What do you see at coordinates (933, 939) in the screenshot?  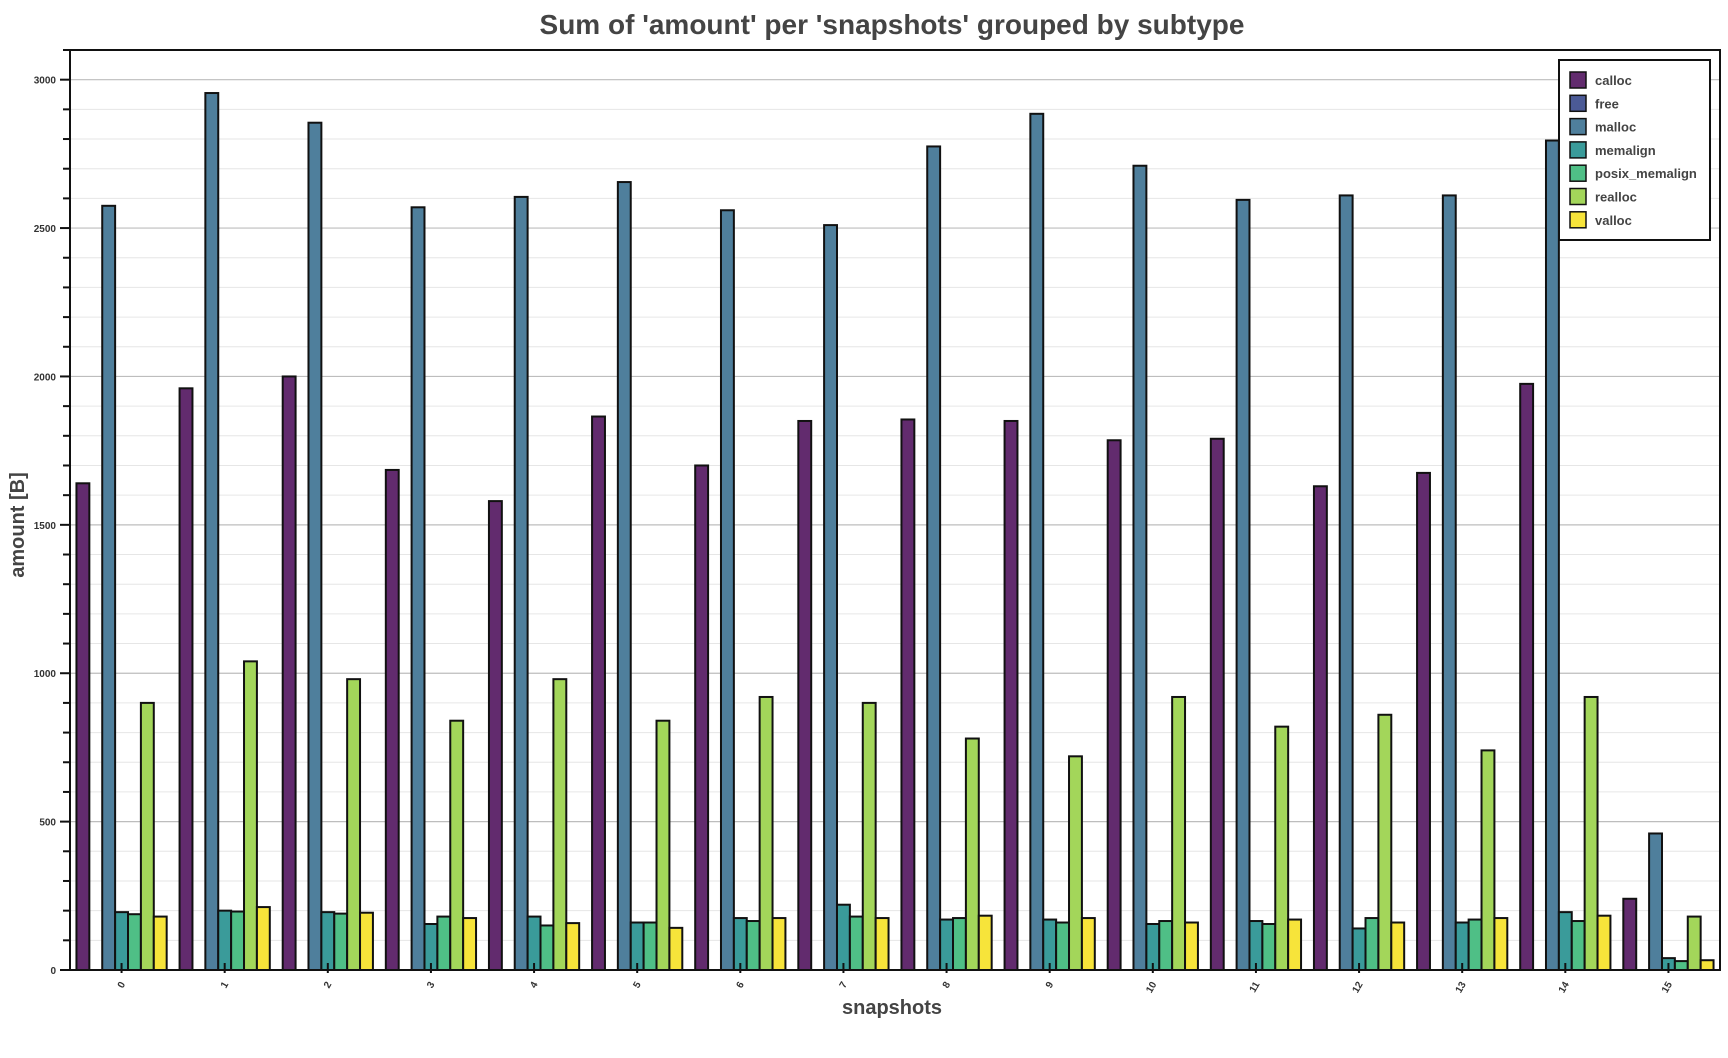 I see `series-valloc` at bounding box center [933, 939].